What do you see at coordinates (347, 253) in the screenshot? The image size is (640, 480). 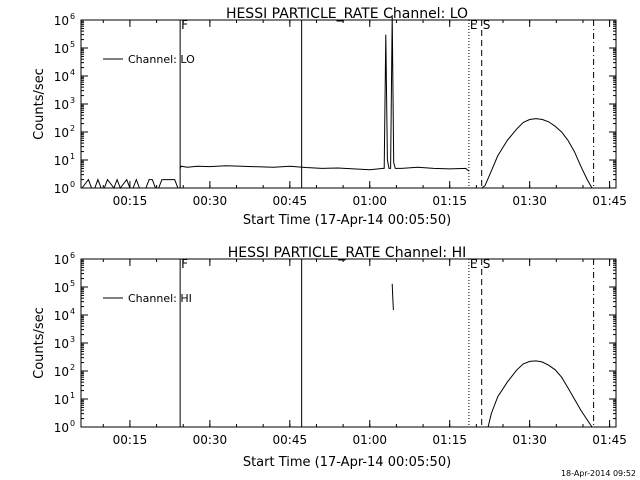 I see `chart-title: HESSI PARTICLE_RATE Channel: HI` at bounding box center [347, 253].